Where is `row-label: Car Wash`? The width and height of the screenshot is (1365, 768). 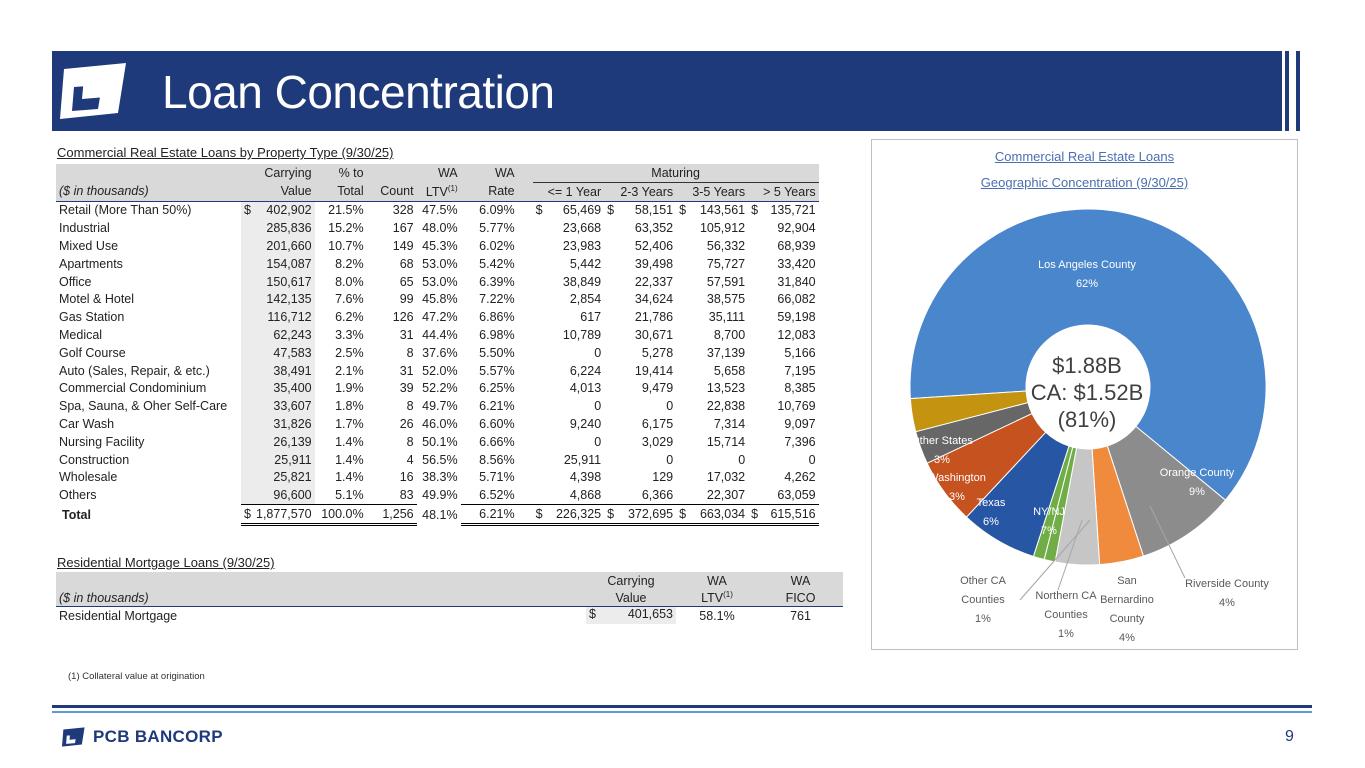
row-label: Car Wash is located at coordinates (87, 424).